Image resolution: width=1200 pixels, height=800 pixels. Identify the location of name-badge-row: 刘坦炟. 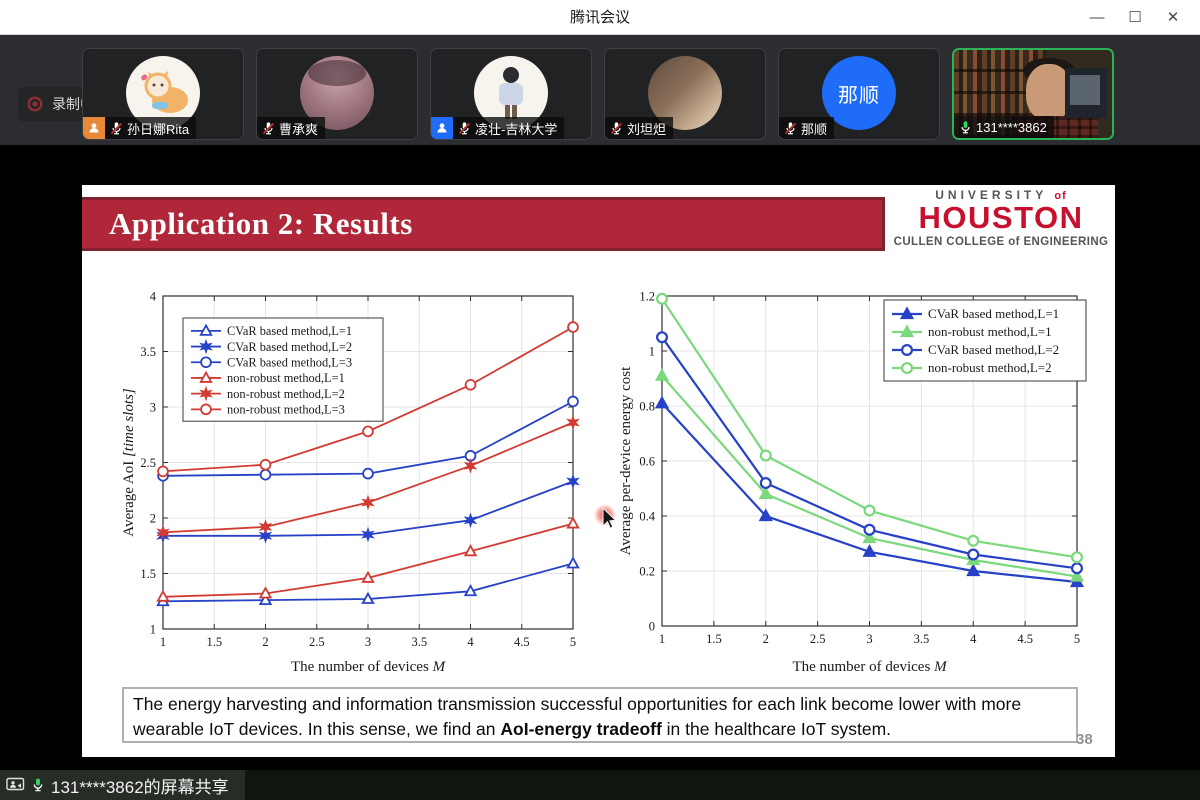
(639, 128).